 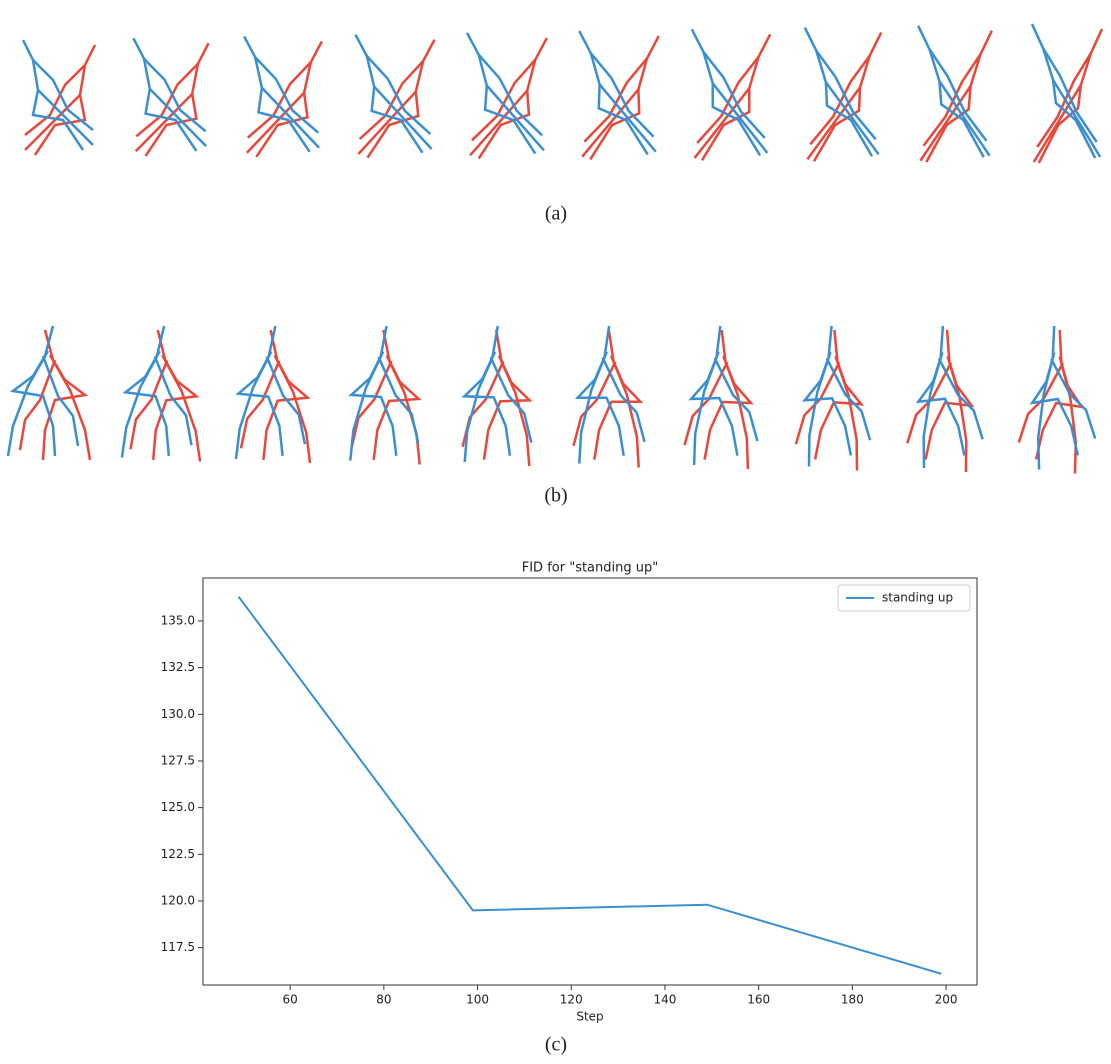 What do you see at coordinates (178, 900) in the screenshot?
I see `y-tick-label: 120.0` at bounding box center [178, 900].